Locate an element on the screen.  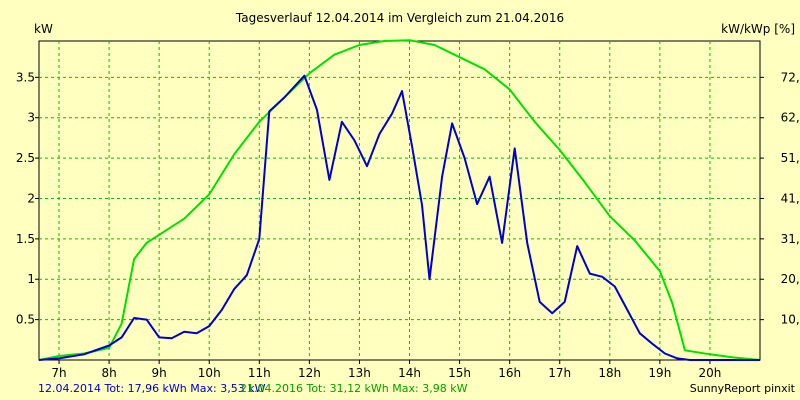
y-tick-label-right: 41,3 is located at coordinates (790, 198).